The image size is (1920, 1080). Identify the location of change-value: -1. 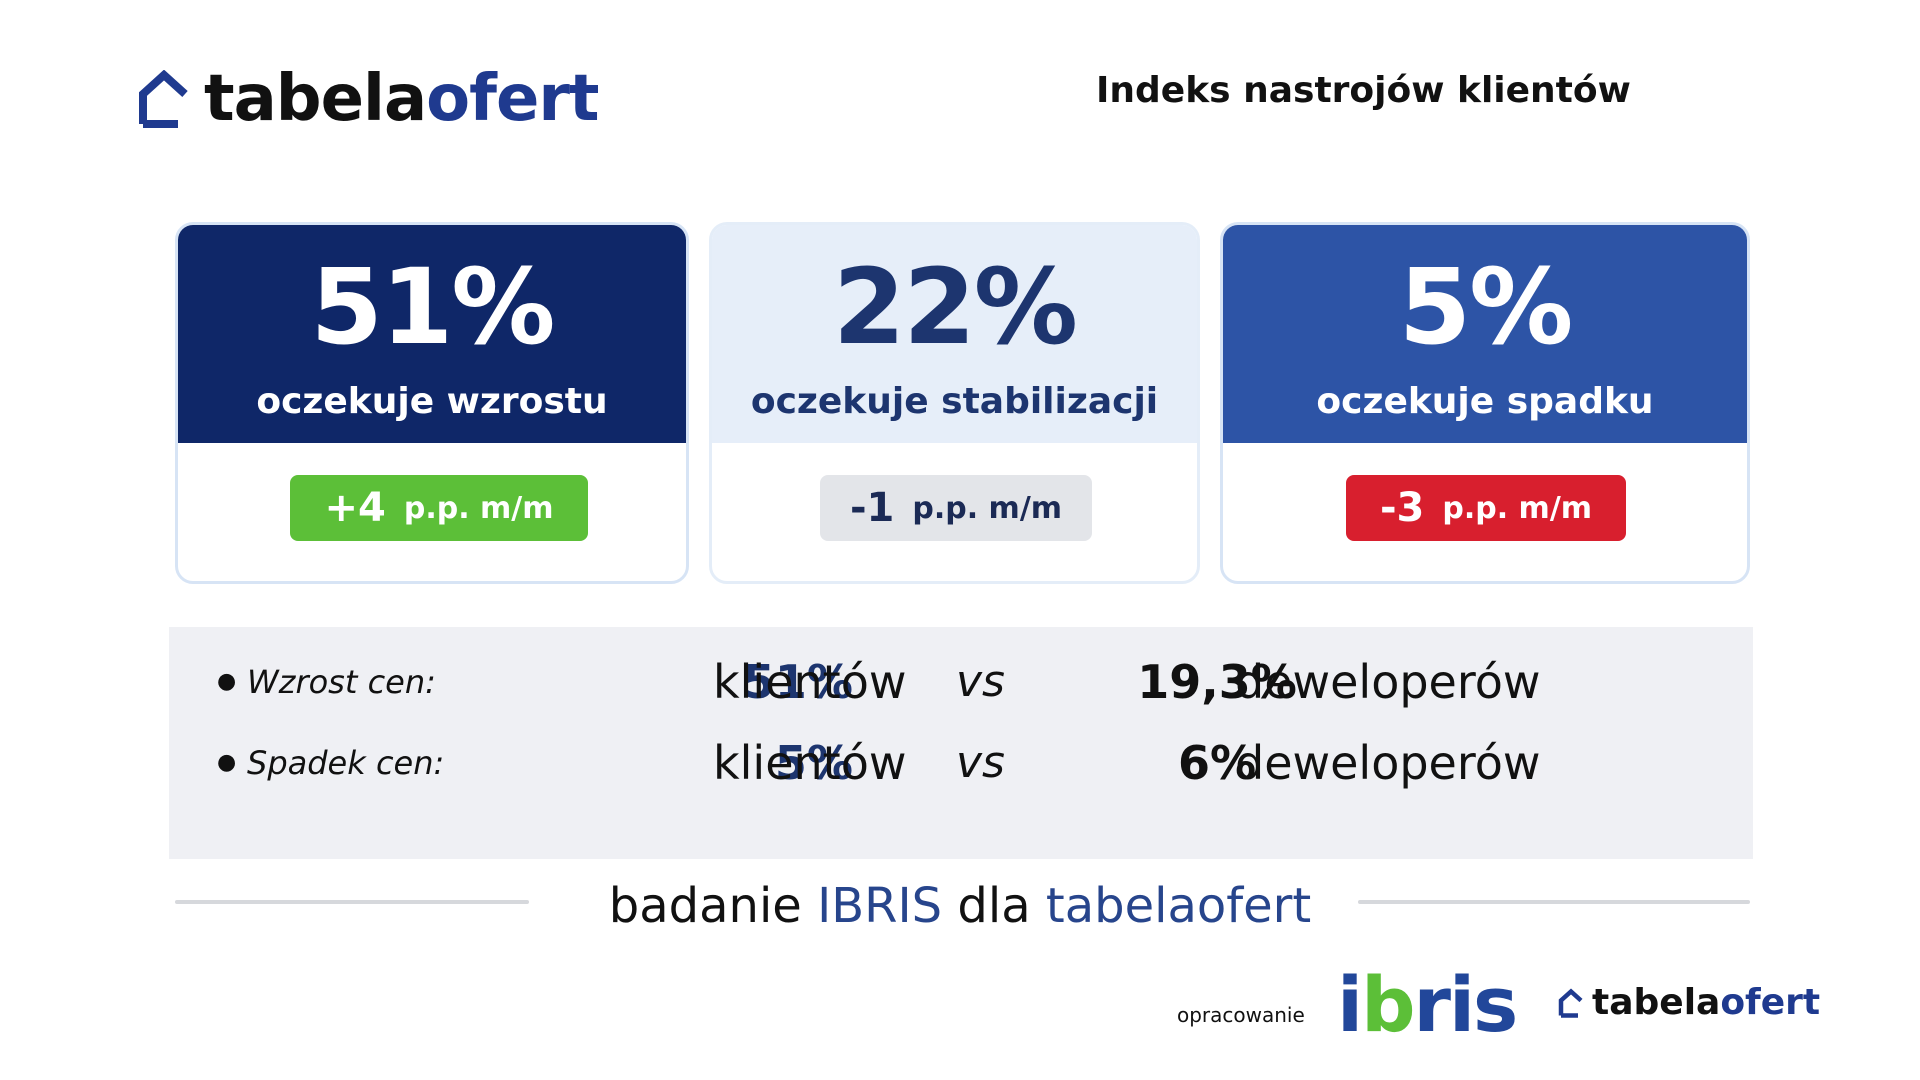
(872, 508).